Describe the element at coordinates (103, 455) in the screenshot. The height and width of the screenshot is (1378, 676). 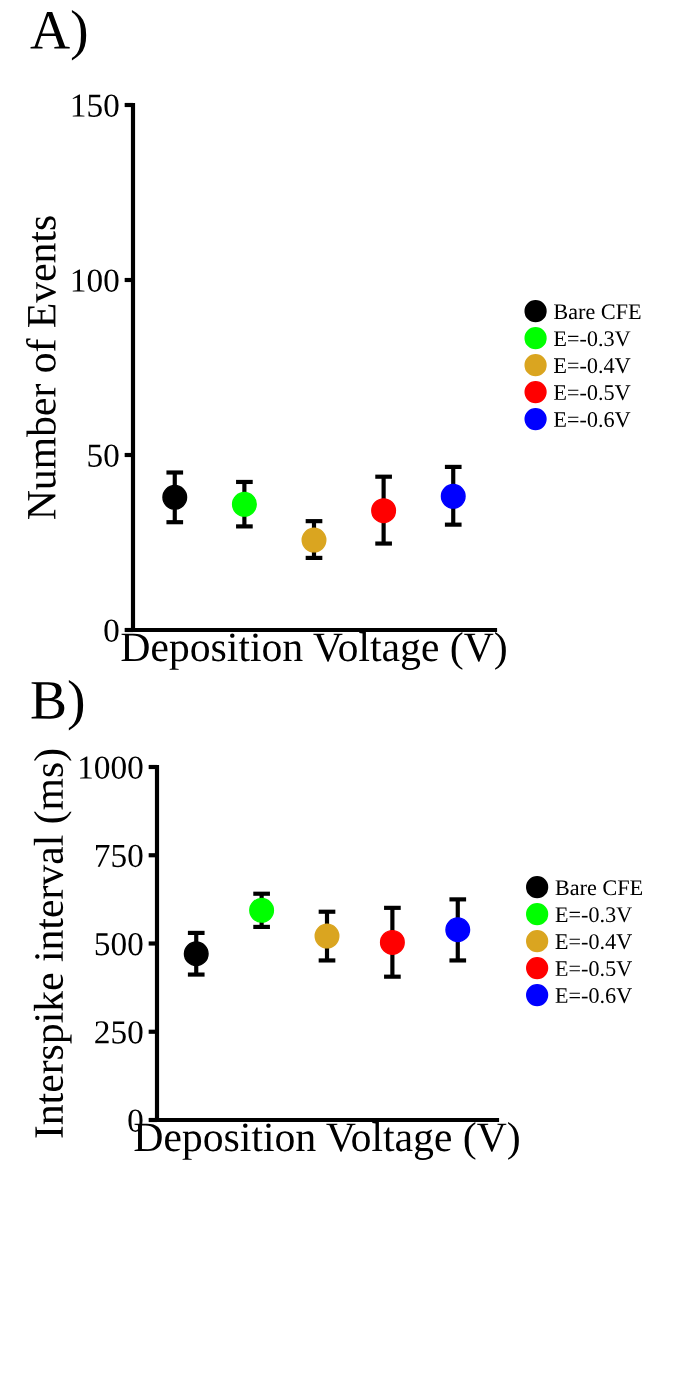
I see `y-tick-label: 50` at that location.